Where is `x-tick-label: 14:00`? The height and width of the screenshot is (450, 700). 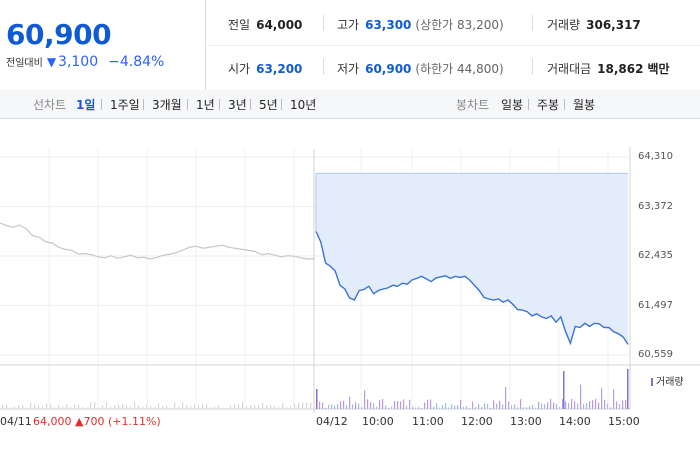 x-tick-label: 14:00 is located at coordinates (575, 421).